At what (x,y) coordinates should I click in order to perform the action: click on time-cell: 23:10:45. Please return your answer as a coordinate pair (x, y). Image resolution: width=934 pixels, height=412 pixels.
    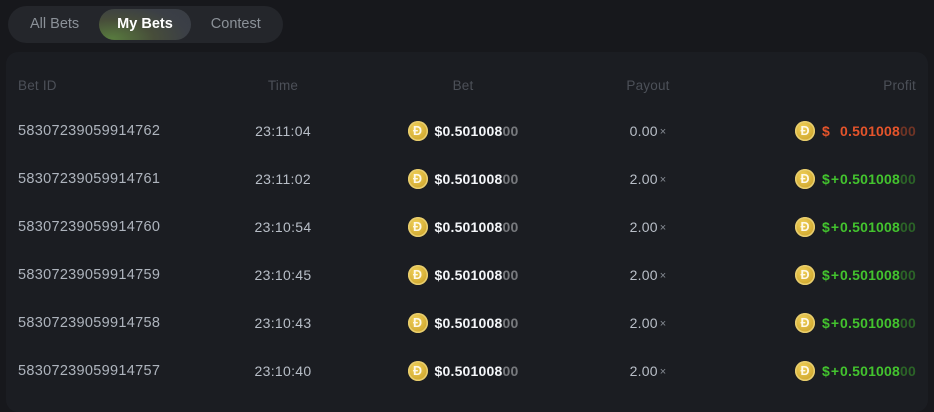
    Looking at the image, I should click on (283, 275).